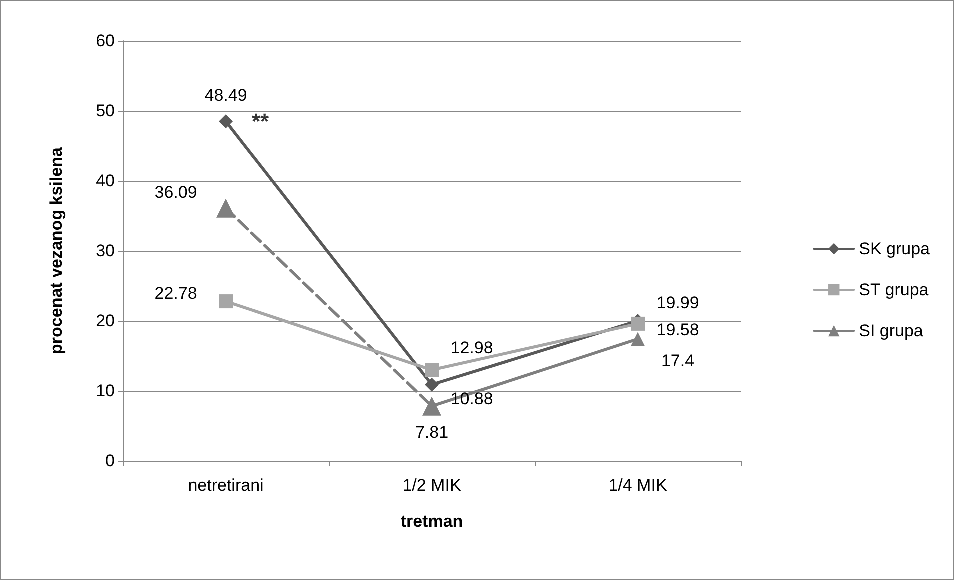 The width and height of the screenshot is (954, 580). I want to click on annotation: **, so click(261, 121).